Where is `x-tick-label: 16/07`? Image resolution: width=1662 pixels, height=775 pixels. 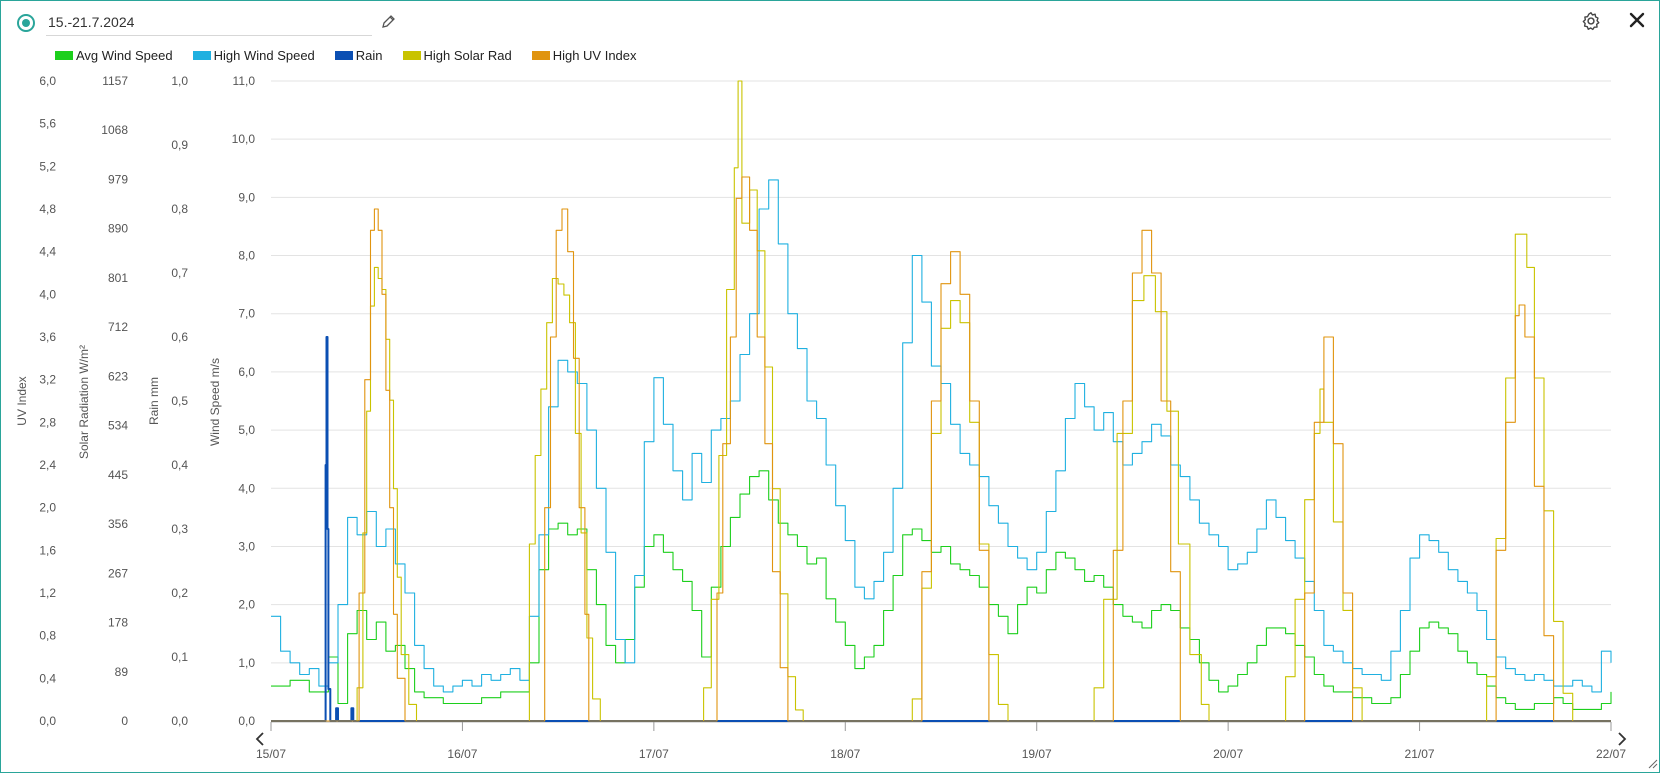 x-tick-label: 16/07 is located at coordinates (462, 754).